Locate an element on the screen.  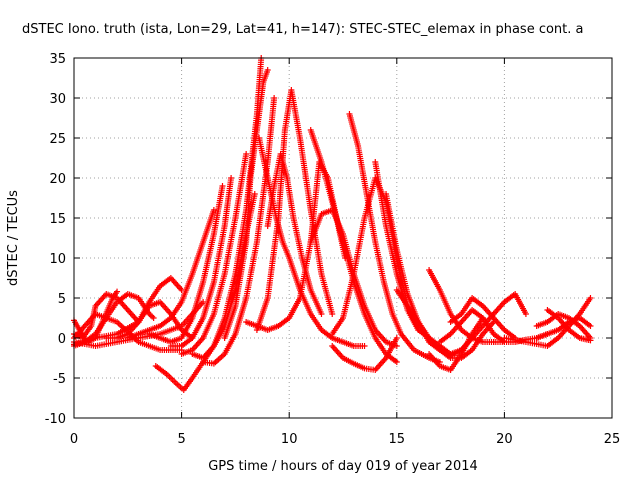
y-tick-label: -5 is located at coordinates (59, 379).